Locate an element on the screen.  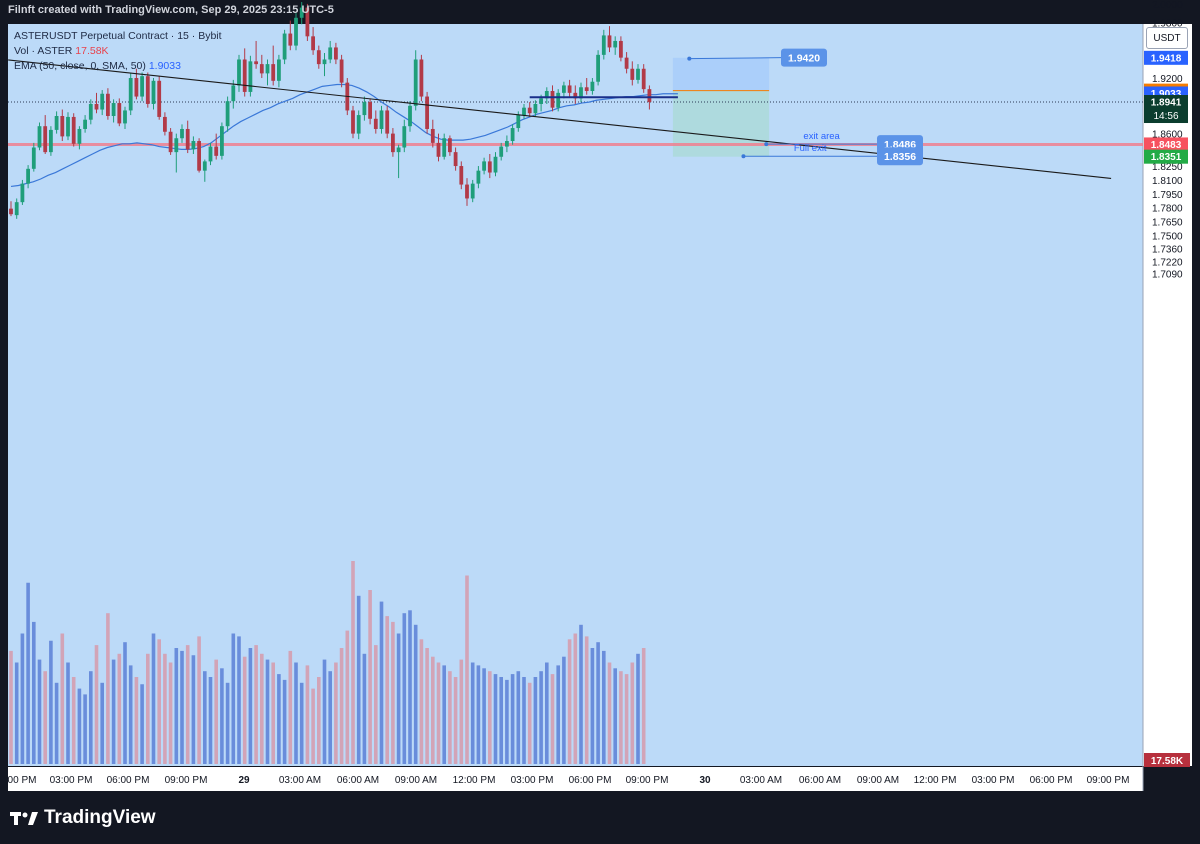
price-tag: 1.8351 is located at coordinates (1166, 156).